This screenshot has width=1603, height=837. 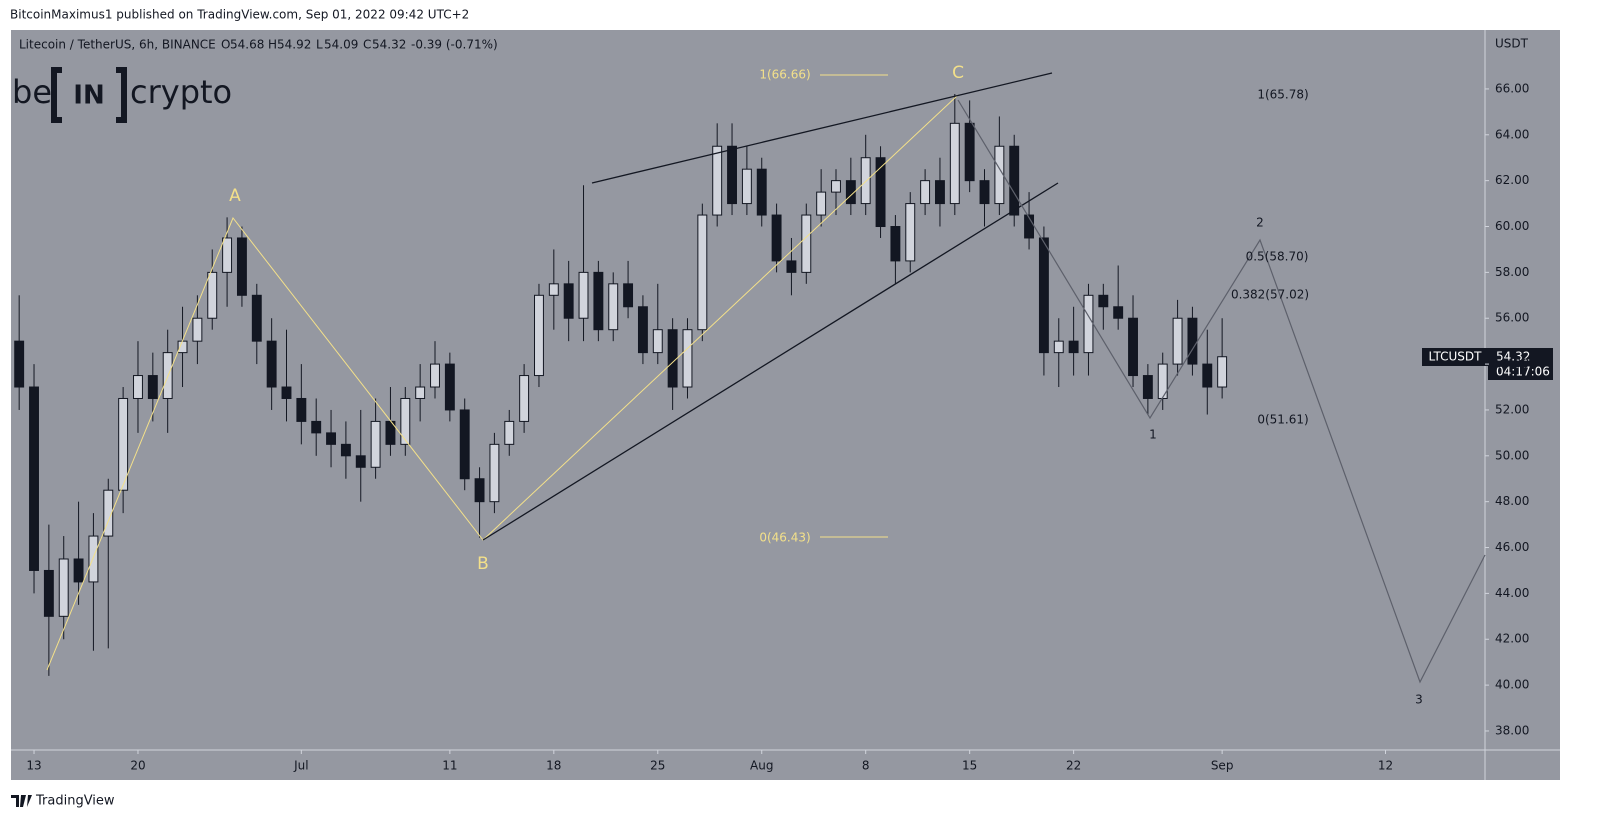 What do you see at coordinates (784, 75) in the screenshot?
I see `fib-label: 1(66.66)` at bounding box center [784, 75].